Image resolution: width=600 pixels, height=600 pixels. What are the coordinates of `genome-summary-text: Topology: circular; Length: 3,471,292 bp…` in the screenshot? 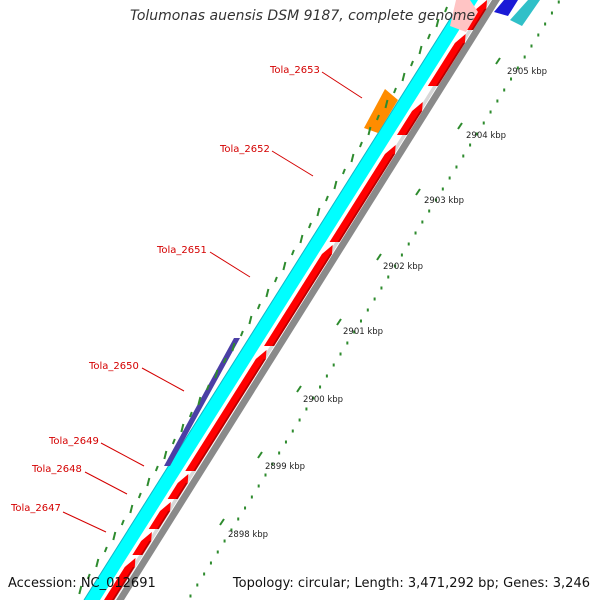 It's located at (411, 583).